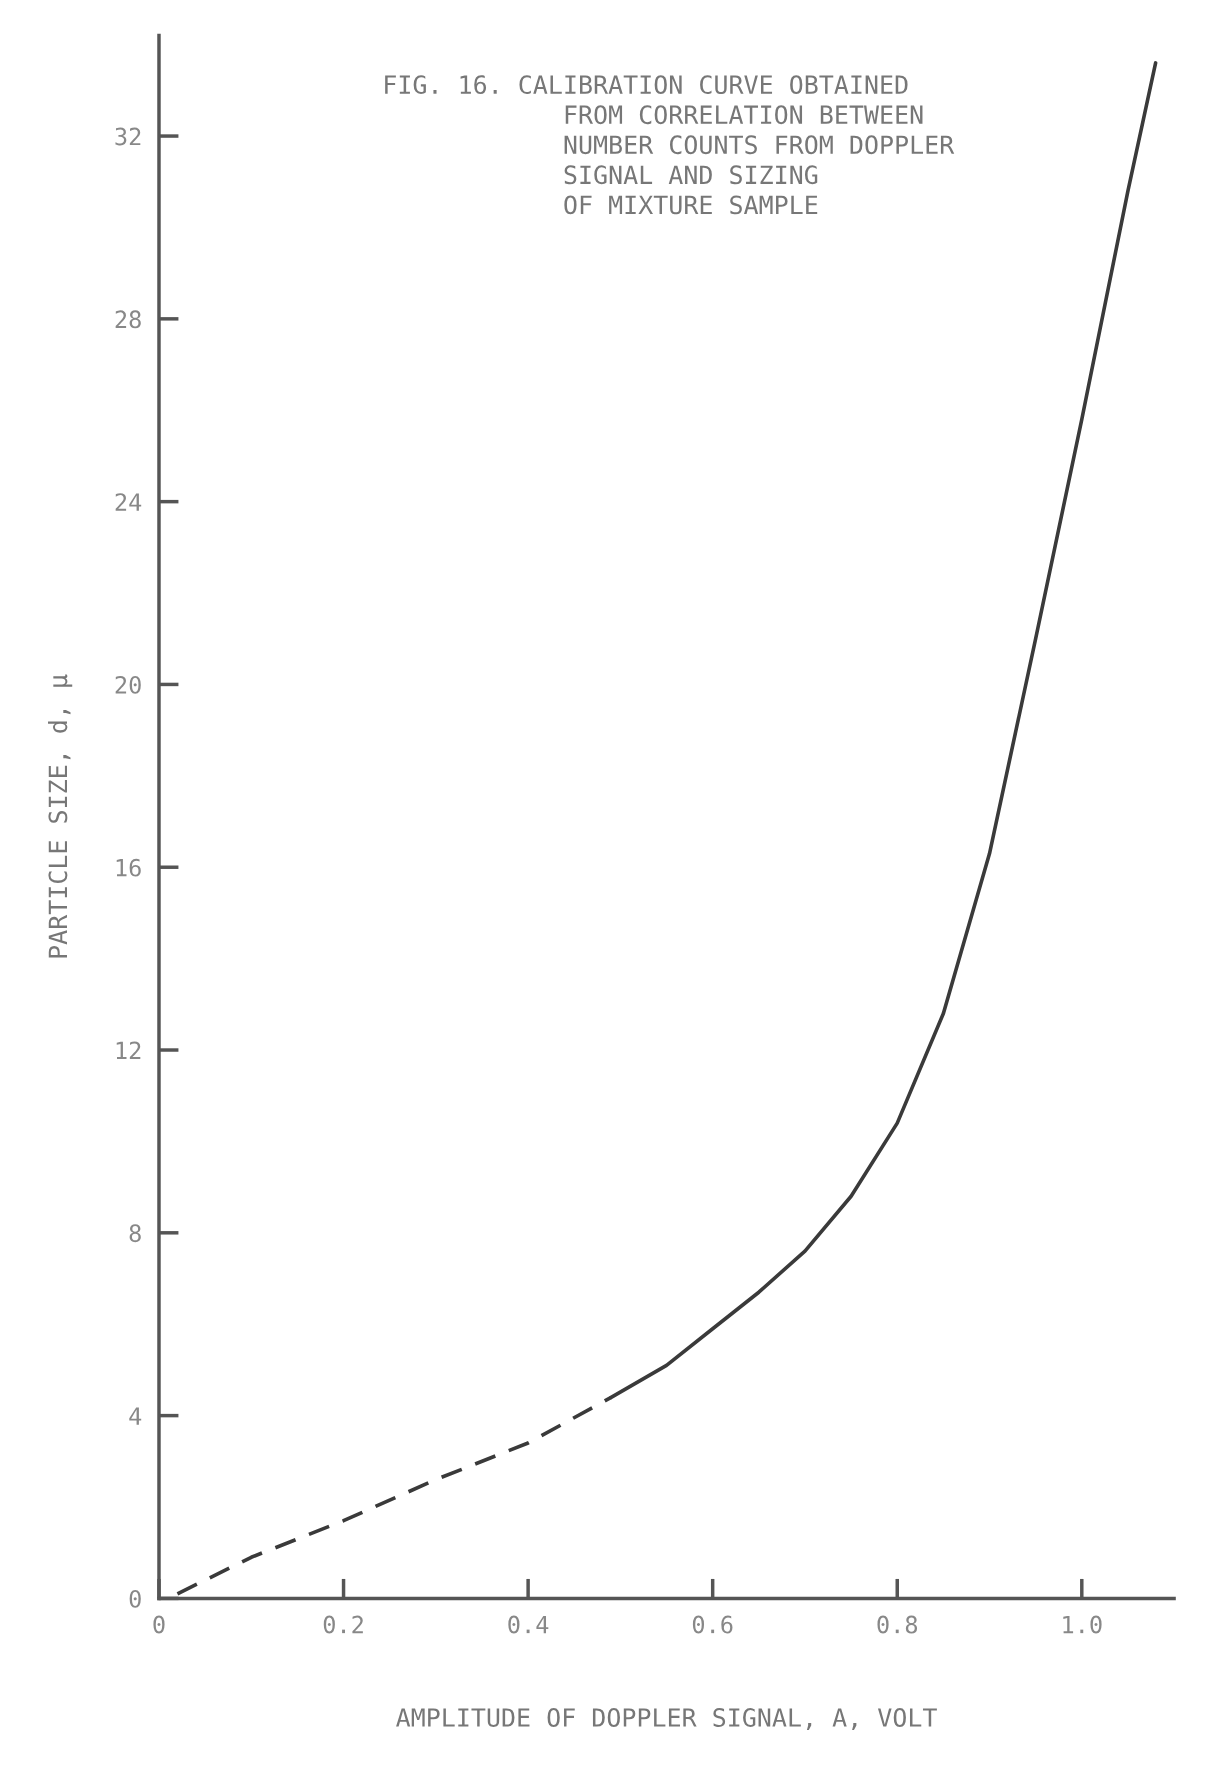 The height and width of the screenshot is (1776, 1223). What do you see at coordinates (128, 1050) in the screenshot?
I see `y-tick-label: 12` at bounding box center [128, 1050].